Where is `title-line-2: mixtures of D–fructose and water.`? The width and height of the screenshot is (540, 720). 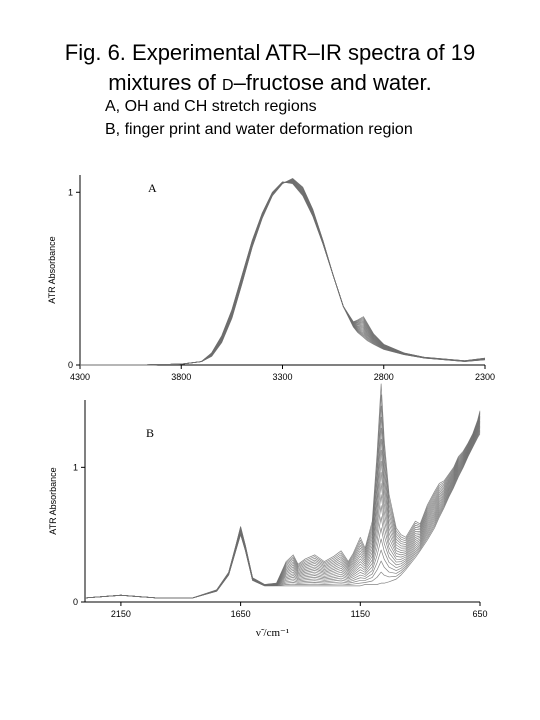 title-line-2: mixtures of D–fructose and water. is located at coordinates (270, 84).